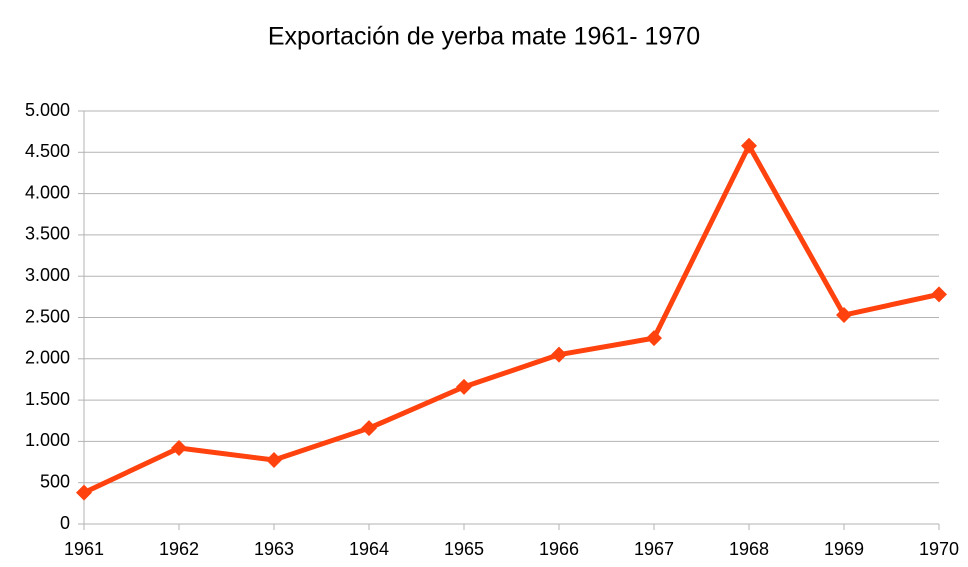 The height and width of the screenshot is (567, 968). I want to click on y-tick-label: 500, so click(55, 481).